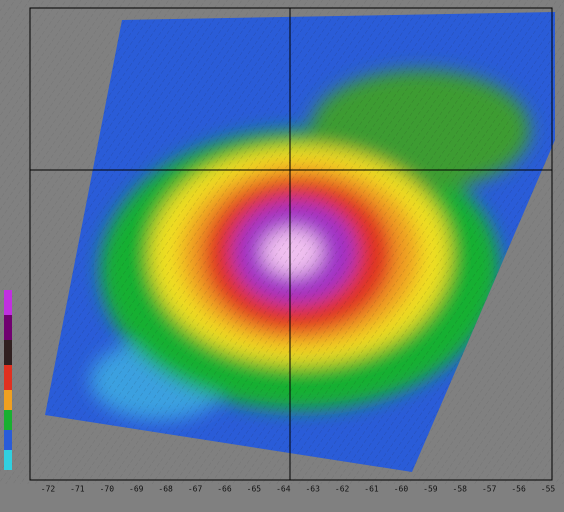  What do you see at coordinates (460, 489) in the screenshot?
I see `x-label: -58` at bounding box center [460, 489].